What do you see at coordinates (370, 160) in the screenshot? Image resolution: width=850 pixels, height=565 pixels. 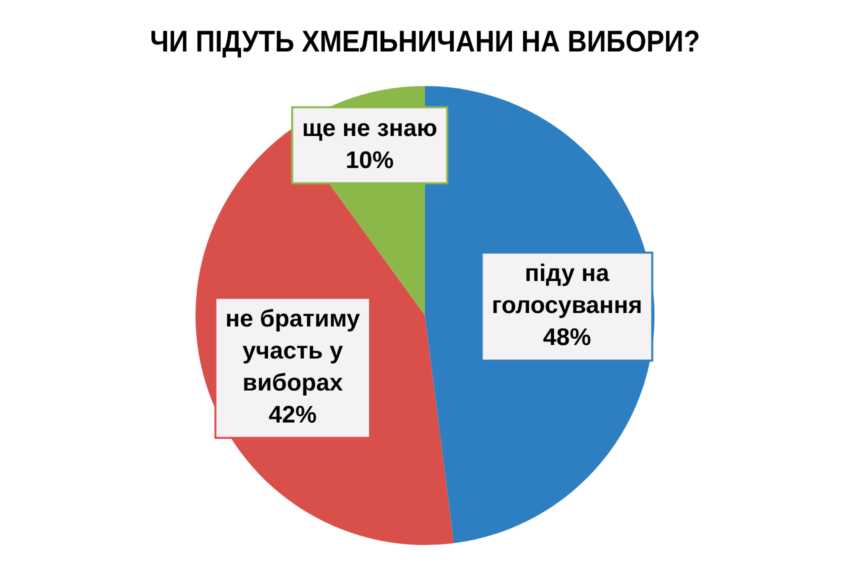 I see `data-label: 10%` at bounding box center [370, 160].